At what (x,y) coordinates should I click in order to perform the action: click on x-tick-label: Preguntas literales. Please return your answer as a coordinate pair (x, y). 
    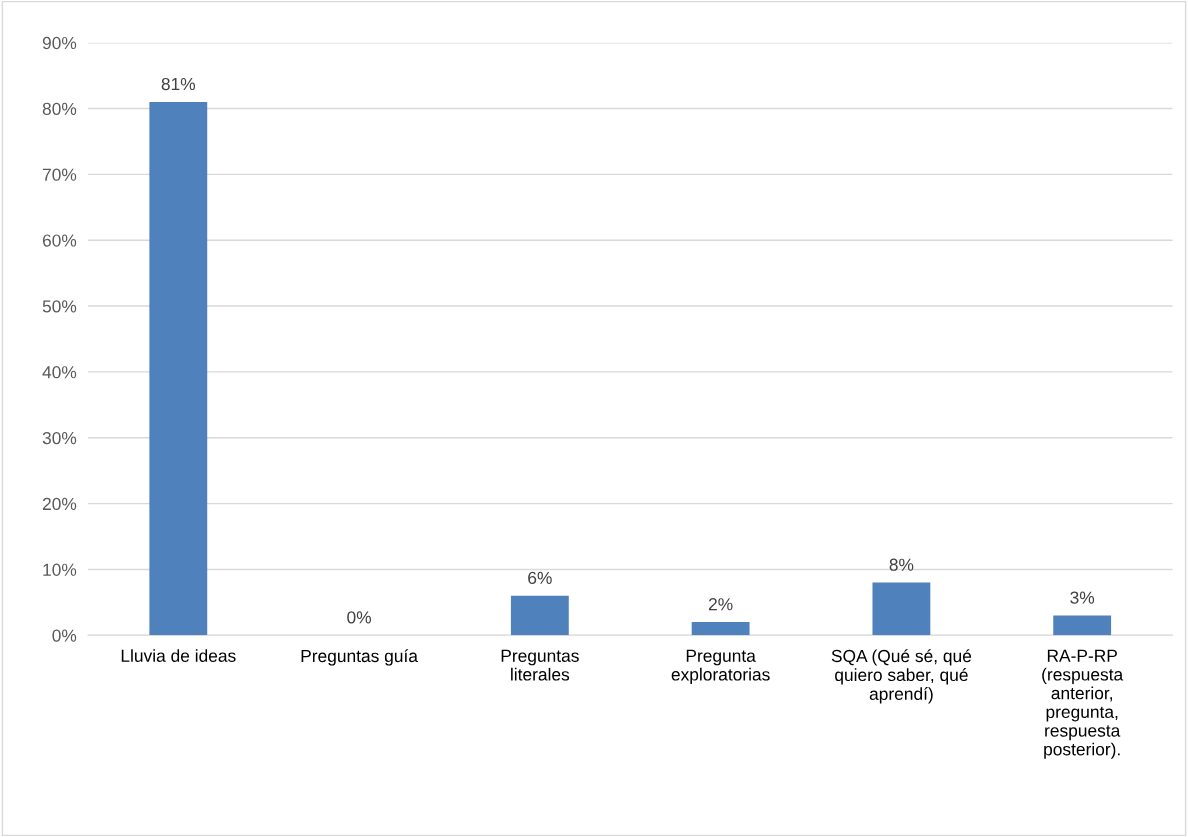
    Looking at the image, I should click on (540, 665).